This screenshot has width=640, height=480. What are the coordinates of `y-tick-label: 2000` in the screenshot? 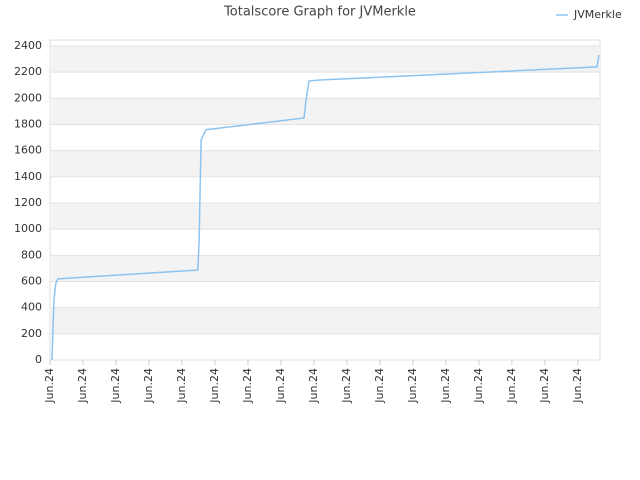 It's located at (28, 97).